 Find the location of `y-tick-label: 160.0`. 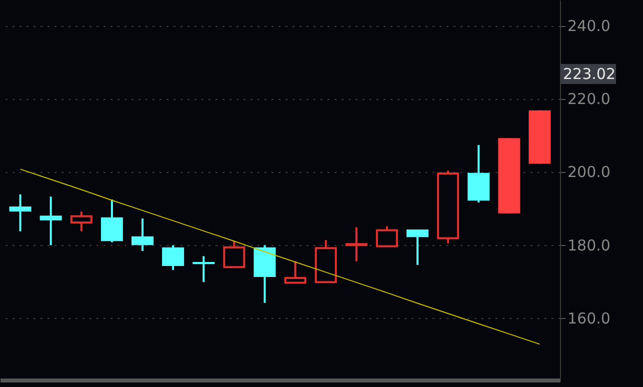

y-tick-label: 160.0 is located at coordinates (589, 318).